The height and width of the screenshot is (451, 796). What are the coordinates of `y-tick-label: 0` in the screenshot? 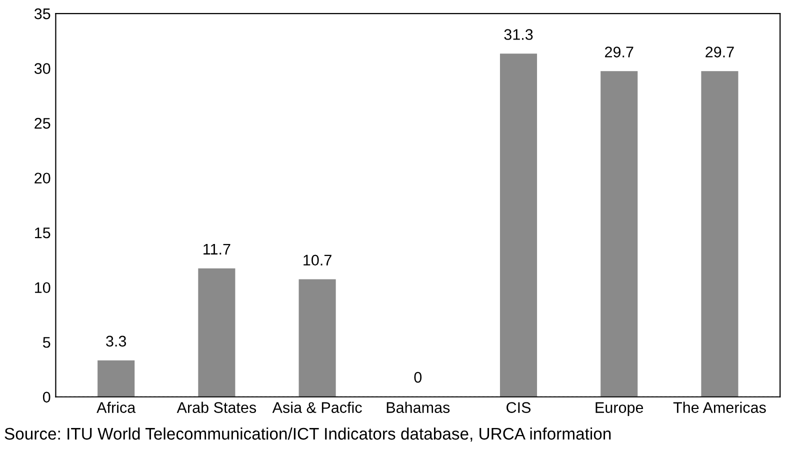 It's located at (46, 397).